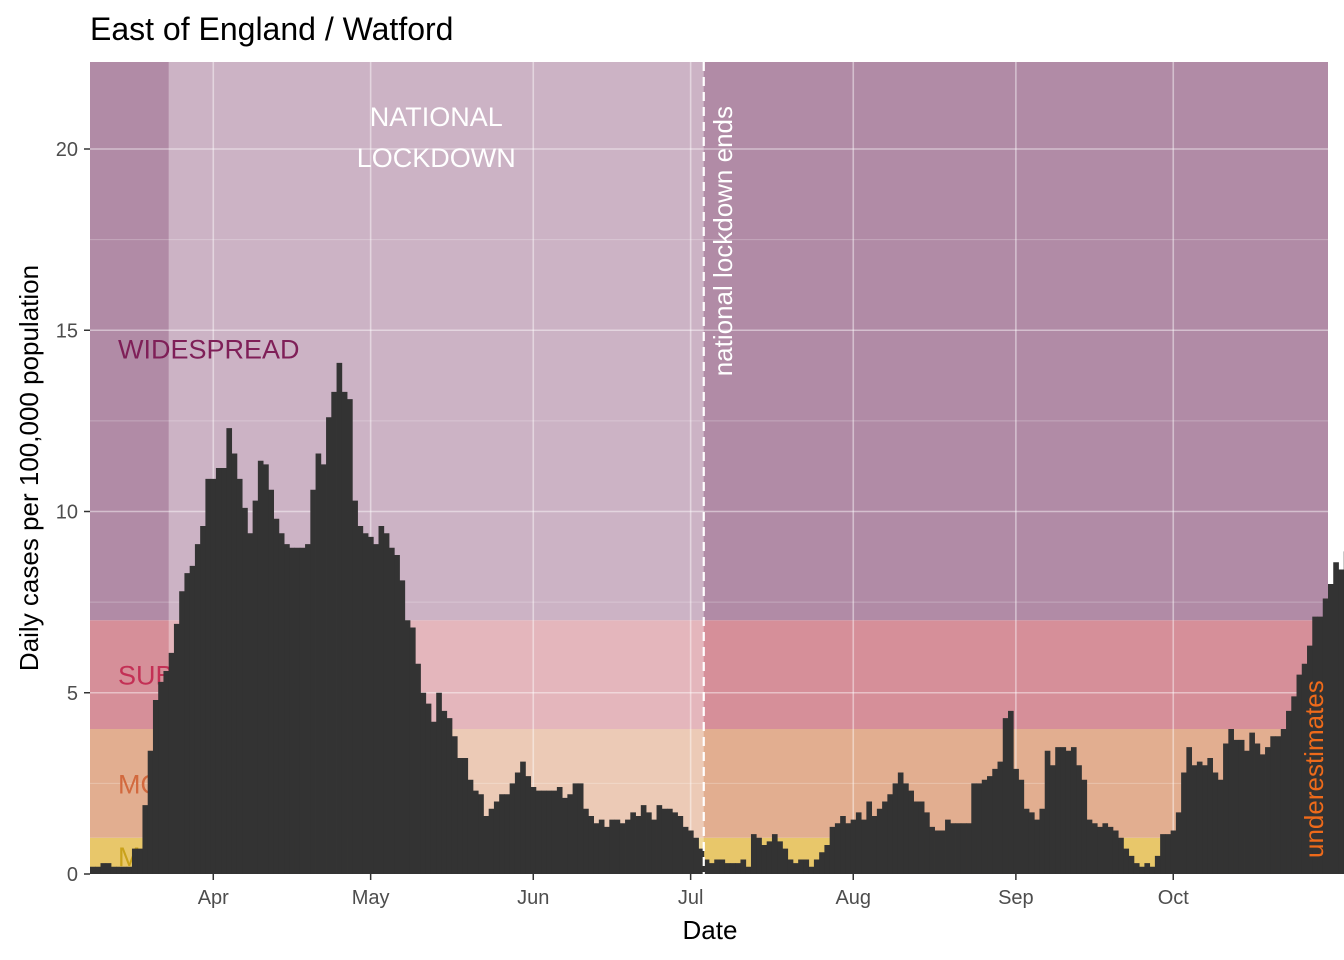 Image resolution: width=1344 pixels, height=960 pixels. I want to click on x-tick-label: Sep, so click(1016, 898).